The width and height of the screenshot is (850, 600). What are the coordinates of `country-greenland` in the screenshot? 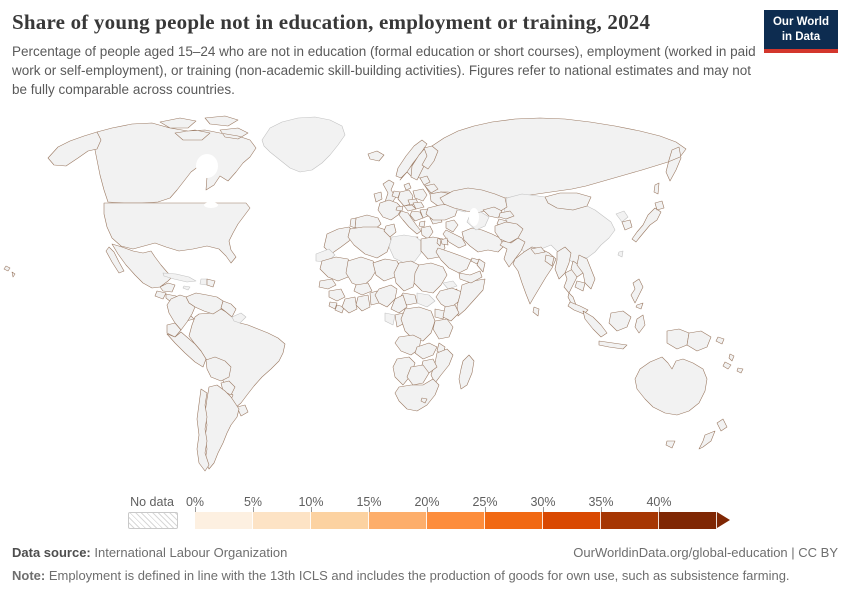 It's located at (303, 144).